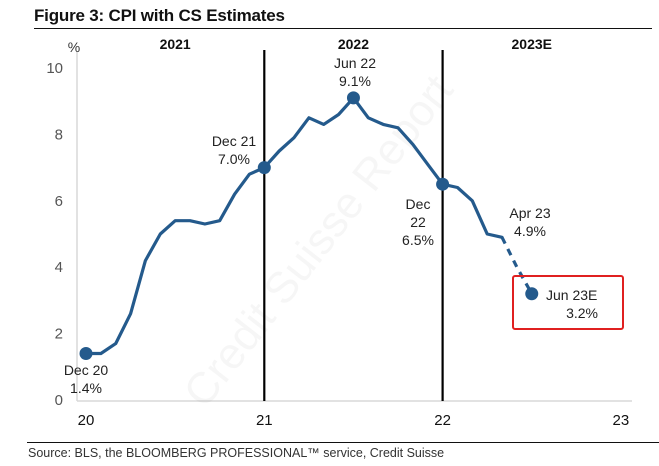  I want to click on annotation-date-label: 22, so click(418, 222).